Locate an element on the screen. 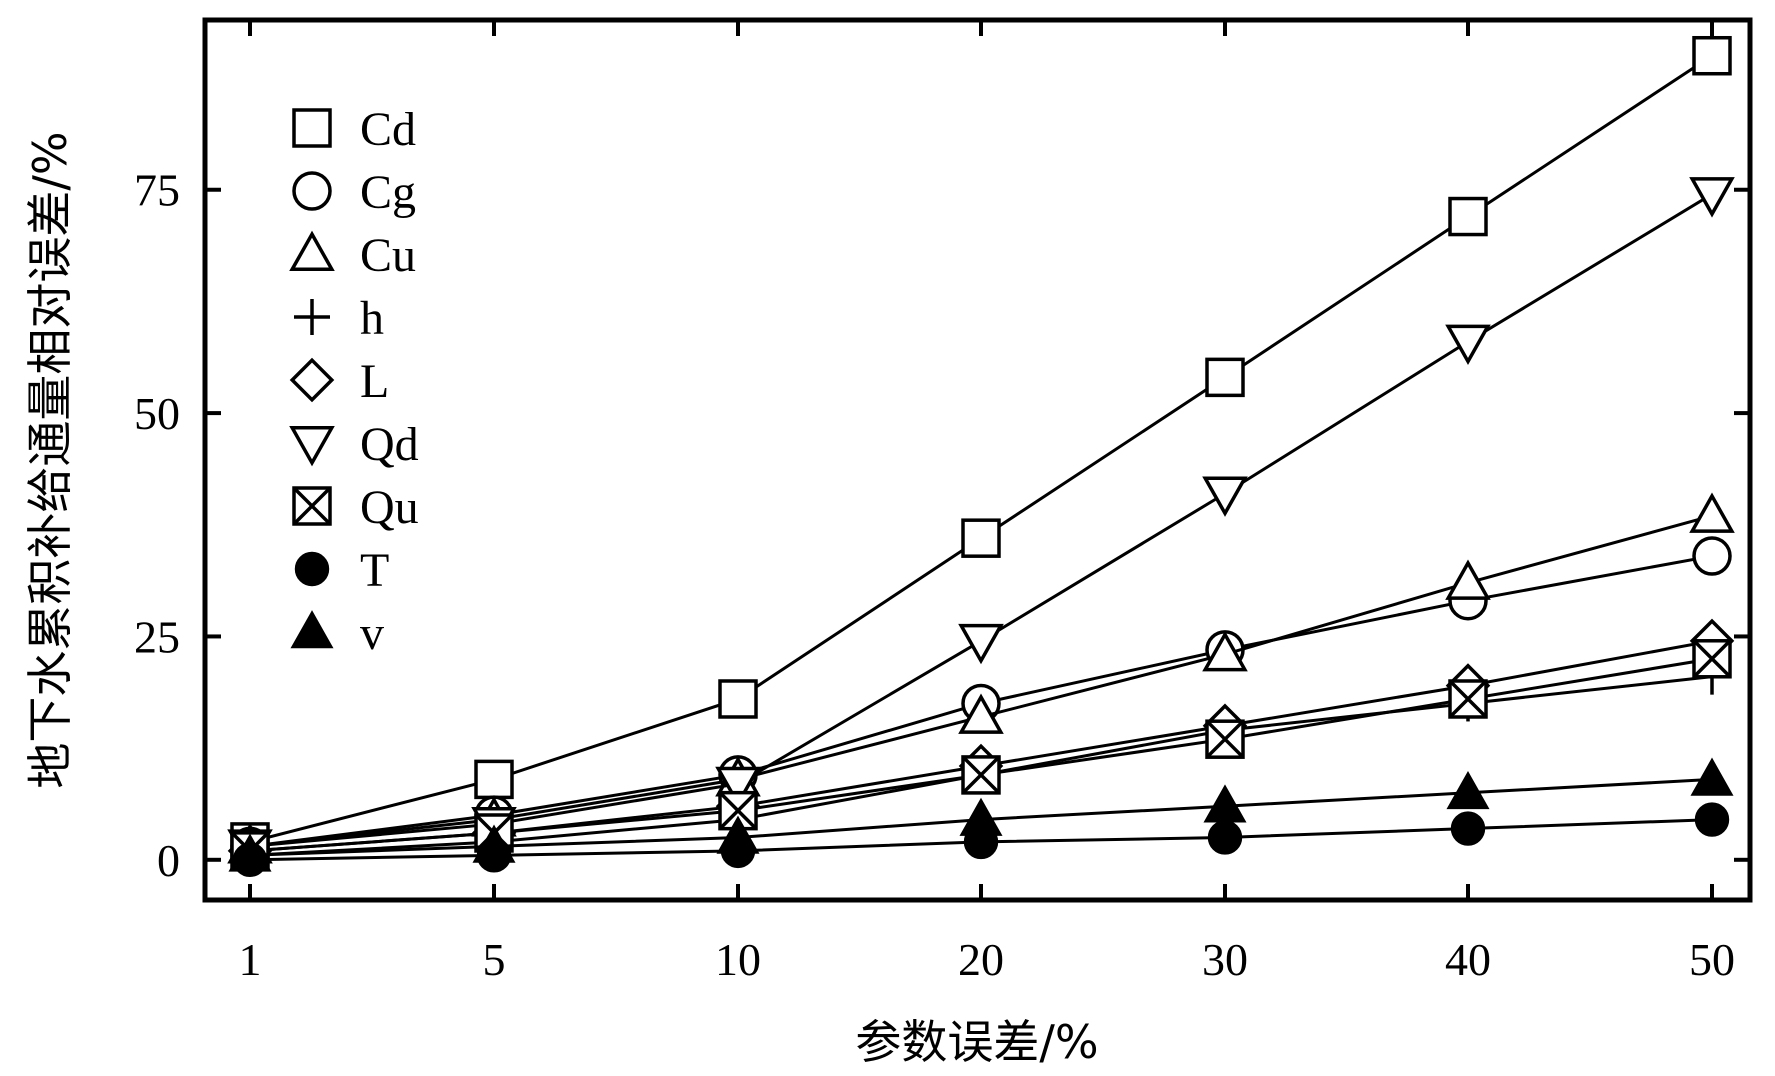 Image resolution: width=1775 pixels, height=1076 pixels. x-tick-label: 5 is located at coordinates (494, 959).